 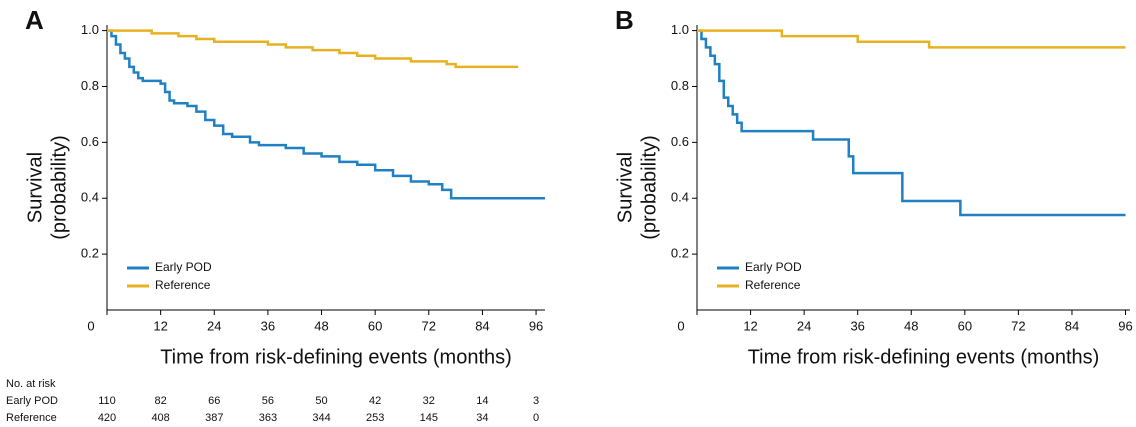 What do you see at coordinates (214, 401) in the screenshot?
I see `risk-count: 66` at bounding box center [214, 401].